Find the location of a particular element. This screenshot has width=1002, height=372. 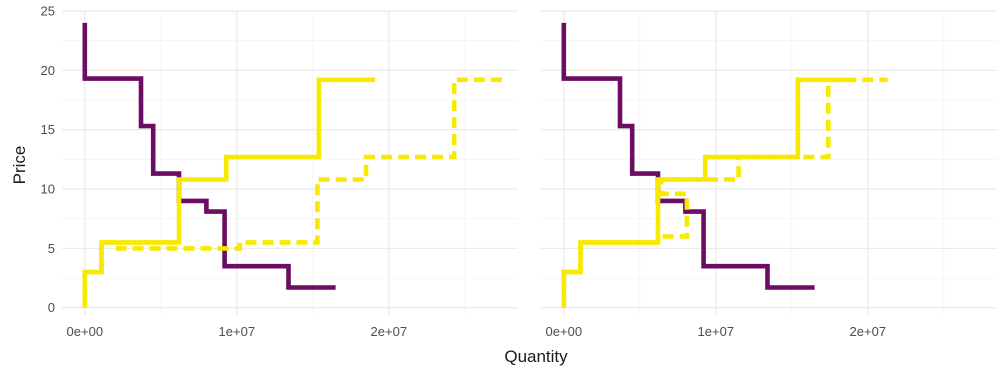

x-axis-title: Quantity is located at coordinates (536, 356).